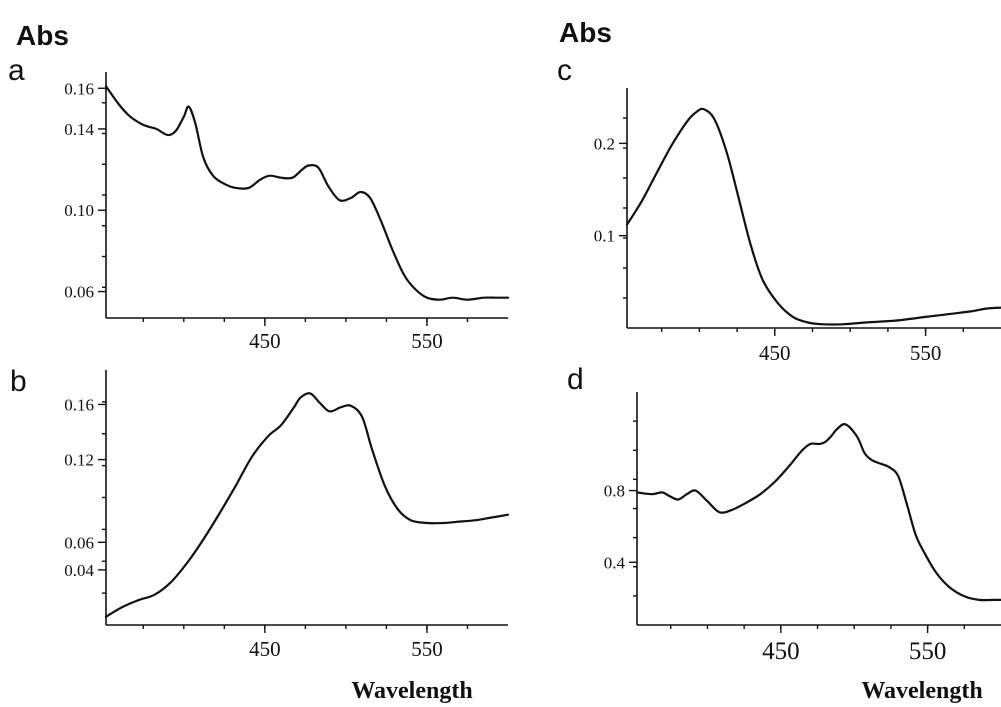 The width and height of the screenshot is (1001, 707). I want to click on y-tick-label: 0.04, so click(79, 570).